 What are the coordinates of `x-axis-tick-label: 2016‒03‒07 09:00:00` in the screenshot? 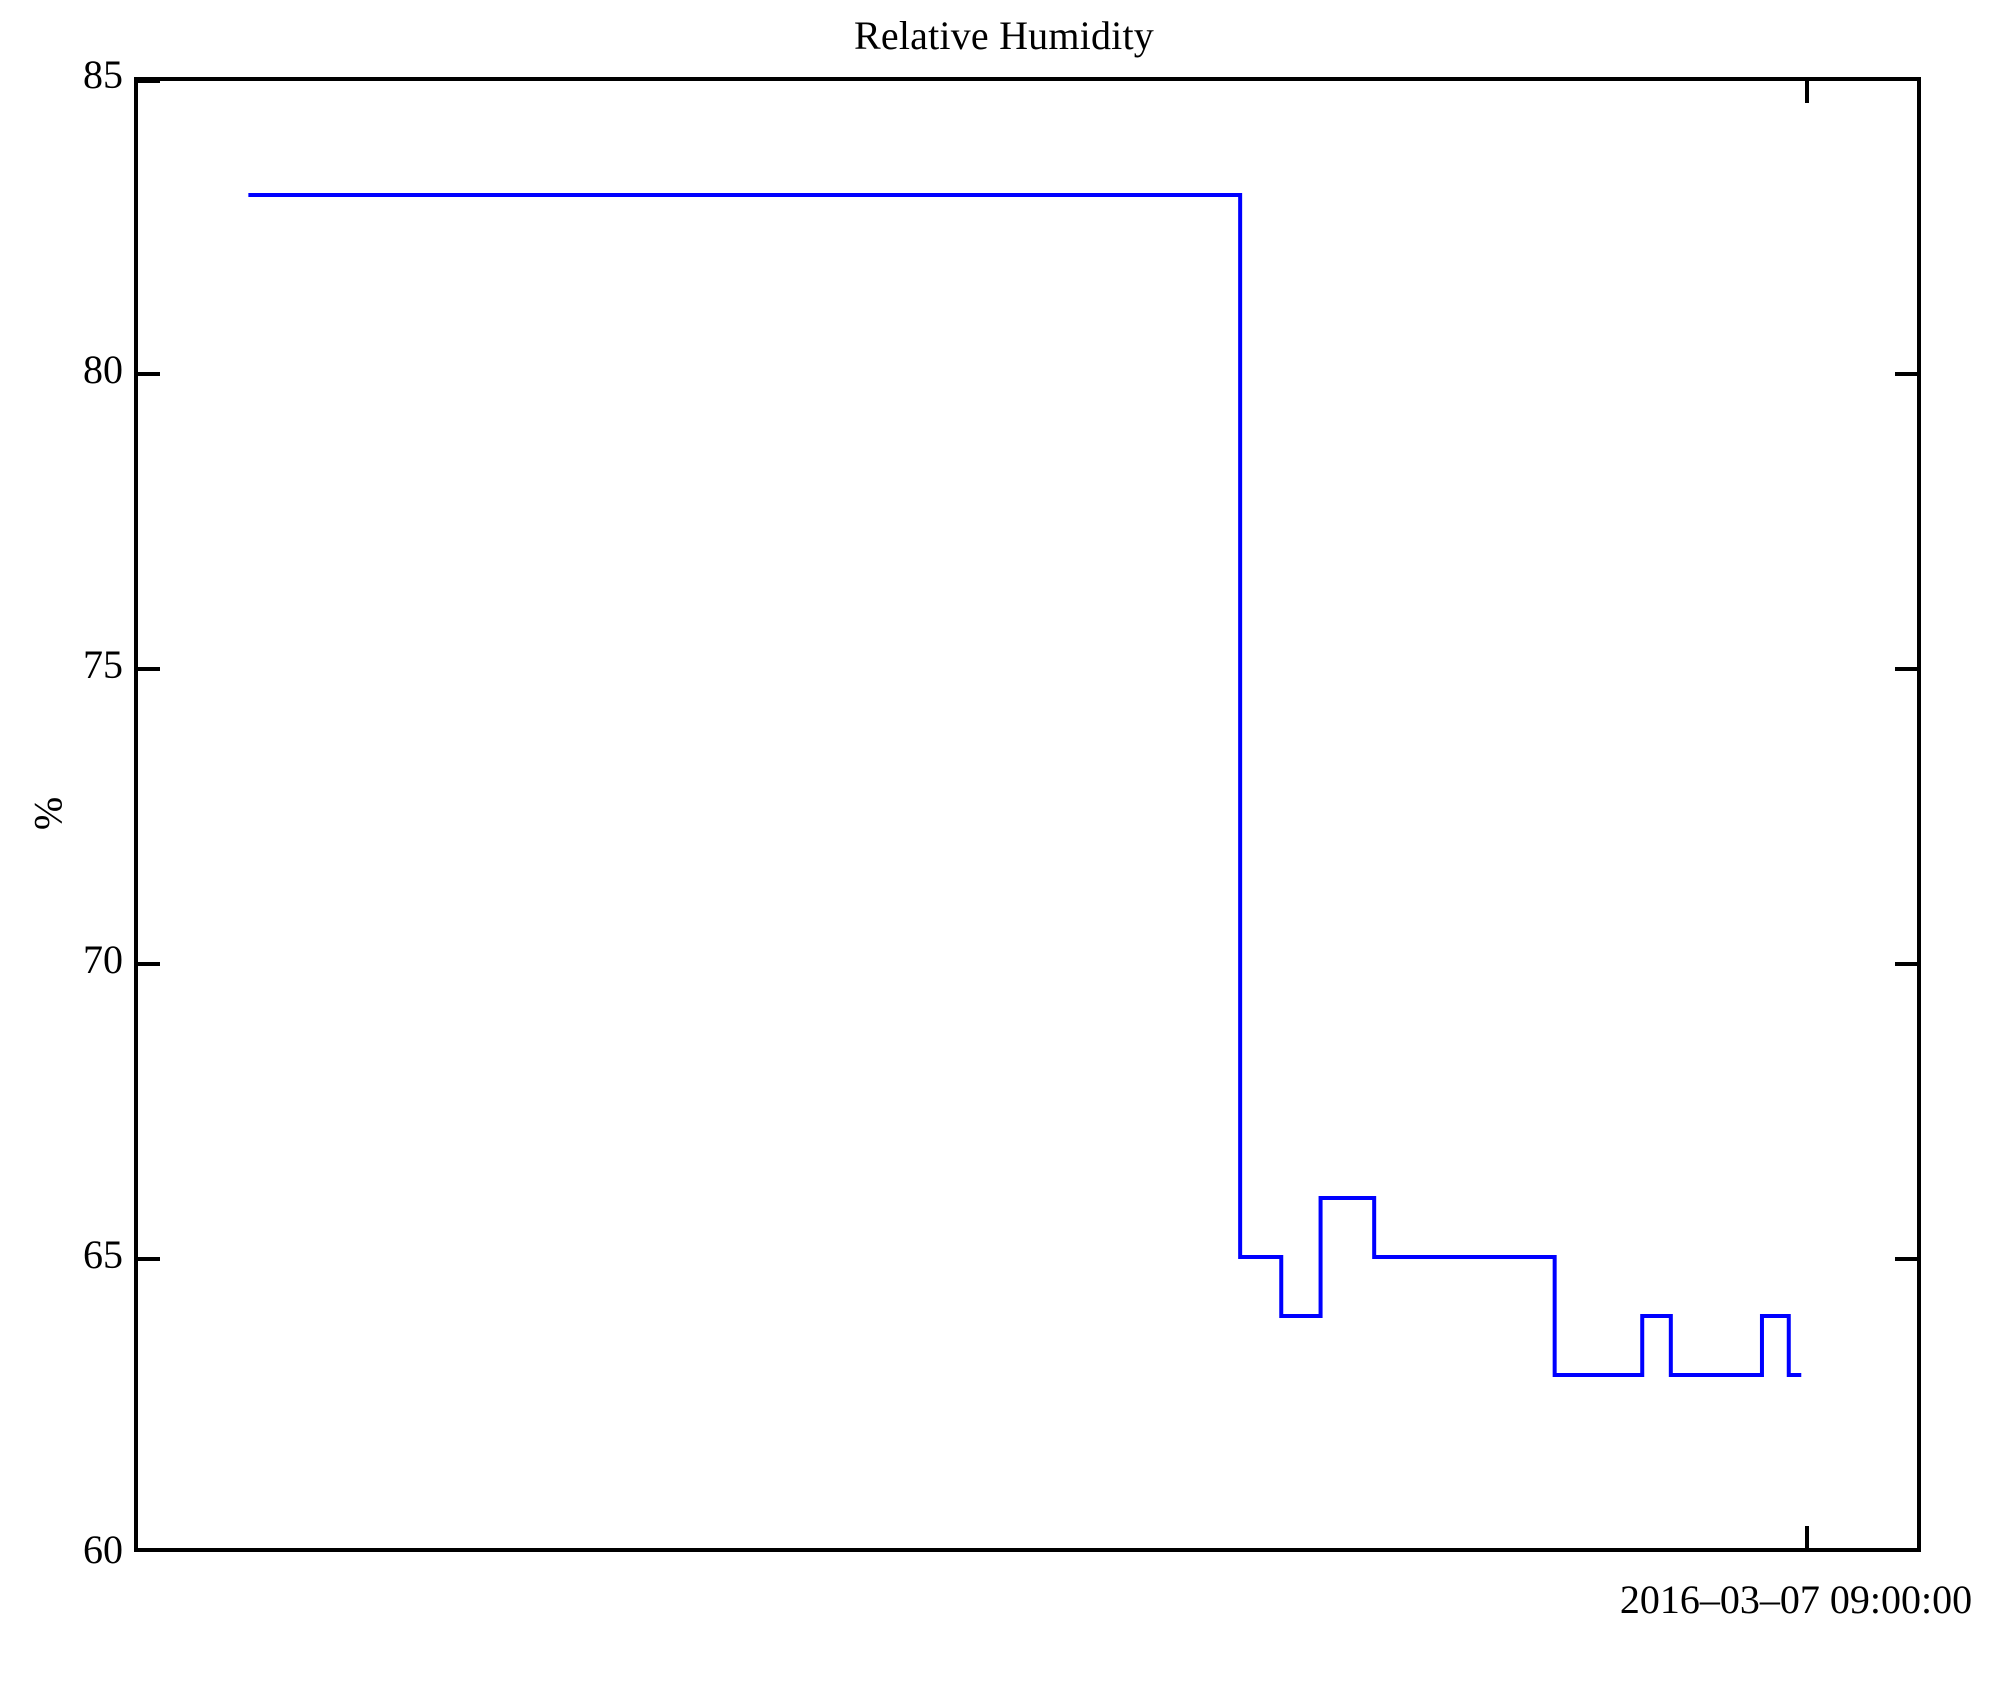 It's located at (1796, 1599).